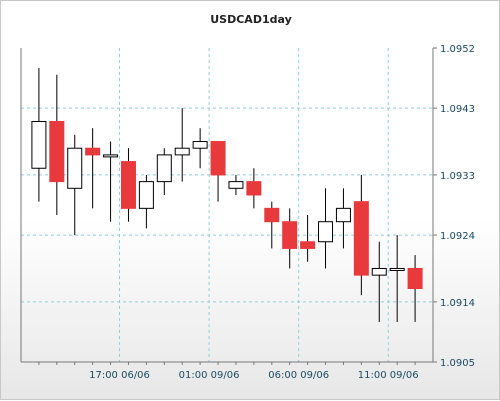 The height and width of the screenshot is (401, 500). What do you see at coordinates (457, 109) in the screenshot?
I see `y-tick-label: 1.0943` at bounding box center [457, 109].